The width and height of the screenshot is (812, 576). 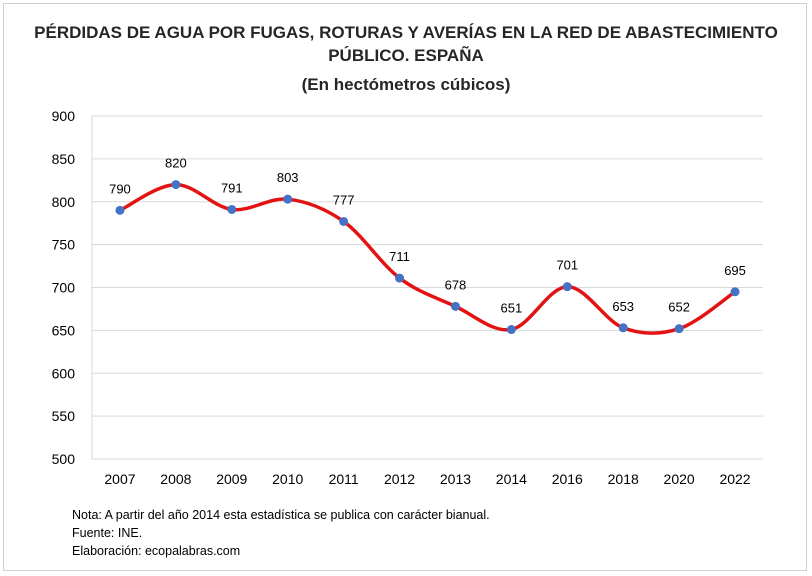 What do you see at coordinates (175, 479) in the screenshot?
I see `x-tick-label: 2008` at bounding box center [175, 479].